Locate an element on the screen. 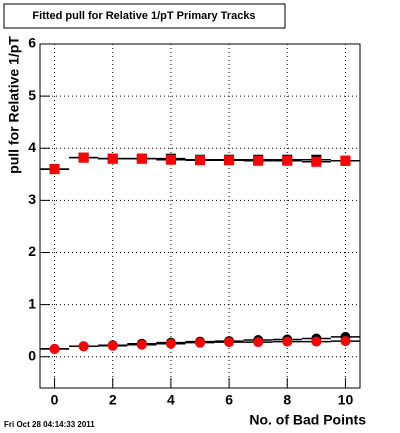  y-tick-label: 1 is located at coordinates (32, 303).